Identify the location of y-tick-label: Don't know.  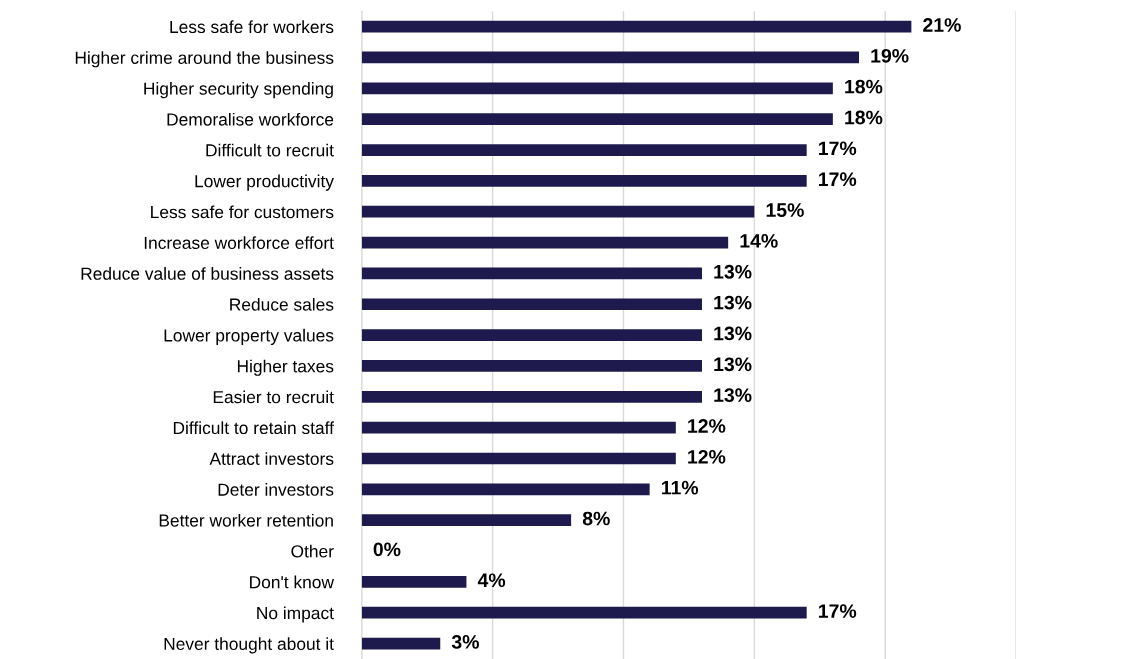
(292, 582).